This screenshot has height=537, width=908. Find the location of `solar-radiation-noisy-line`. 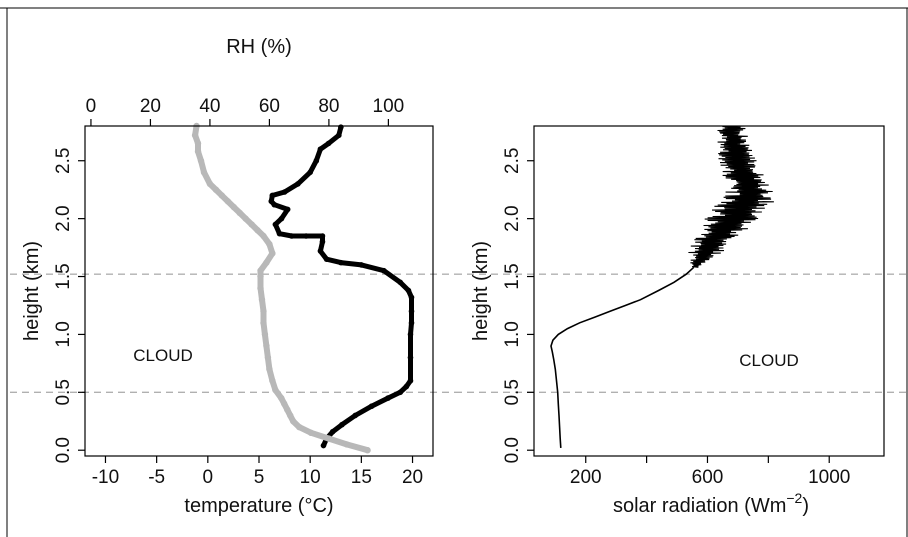

solar-radiation-noisy-line is located at coordinates (731, 196).